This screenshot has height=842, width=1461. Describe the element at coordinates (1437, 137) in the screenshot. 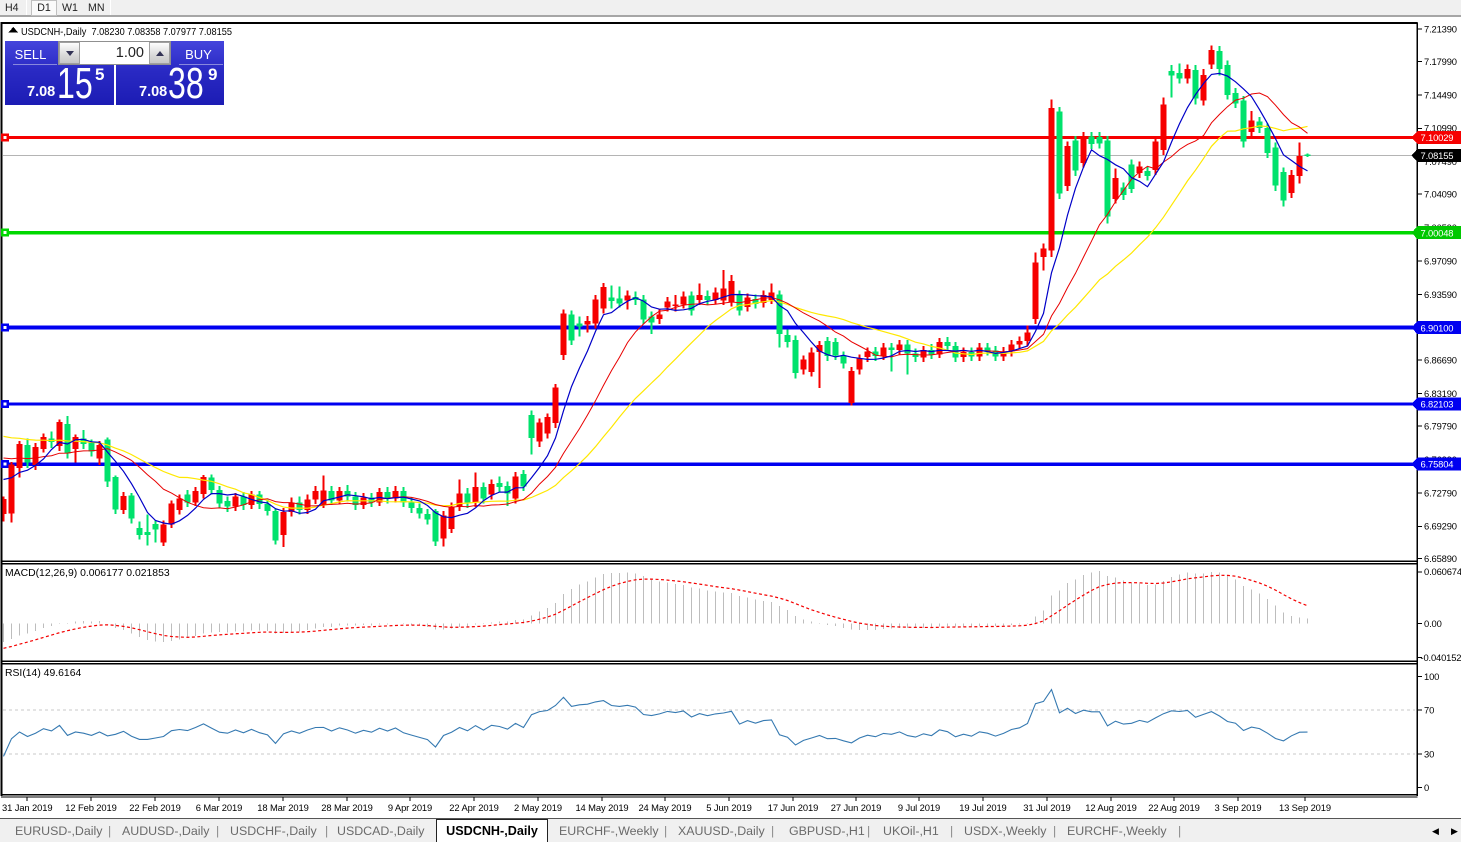

I see `svg-text: 7.10029` at that location.